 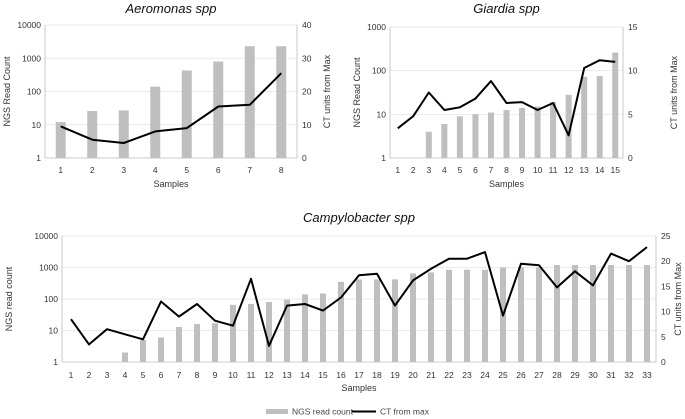 What do you see at coordinates (307, 92) in the screenshot?
I see `aeromonas-y-right-tick: 20` at bounding box center [307, 92].